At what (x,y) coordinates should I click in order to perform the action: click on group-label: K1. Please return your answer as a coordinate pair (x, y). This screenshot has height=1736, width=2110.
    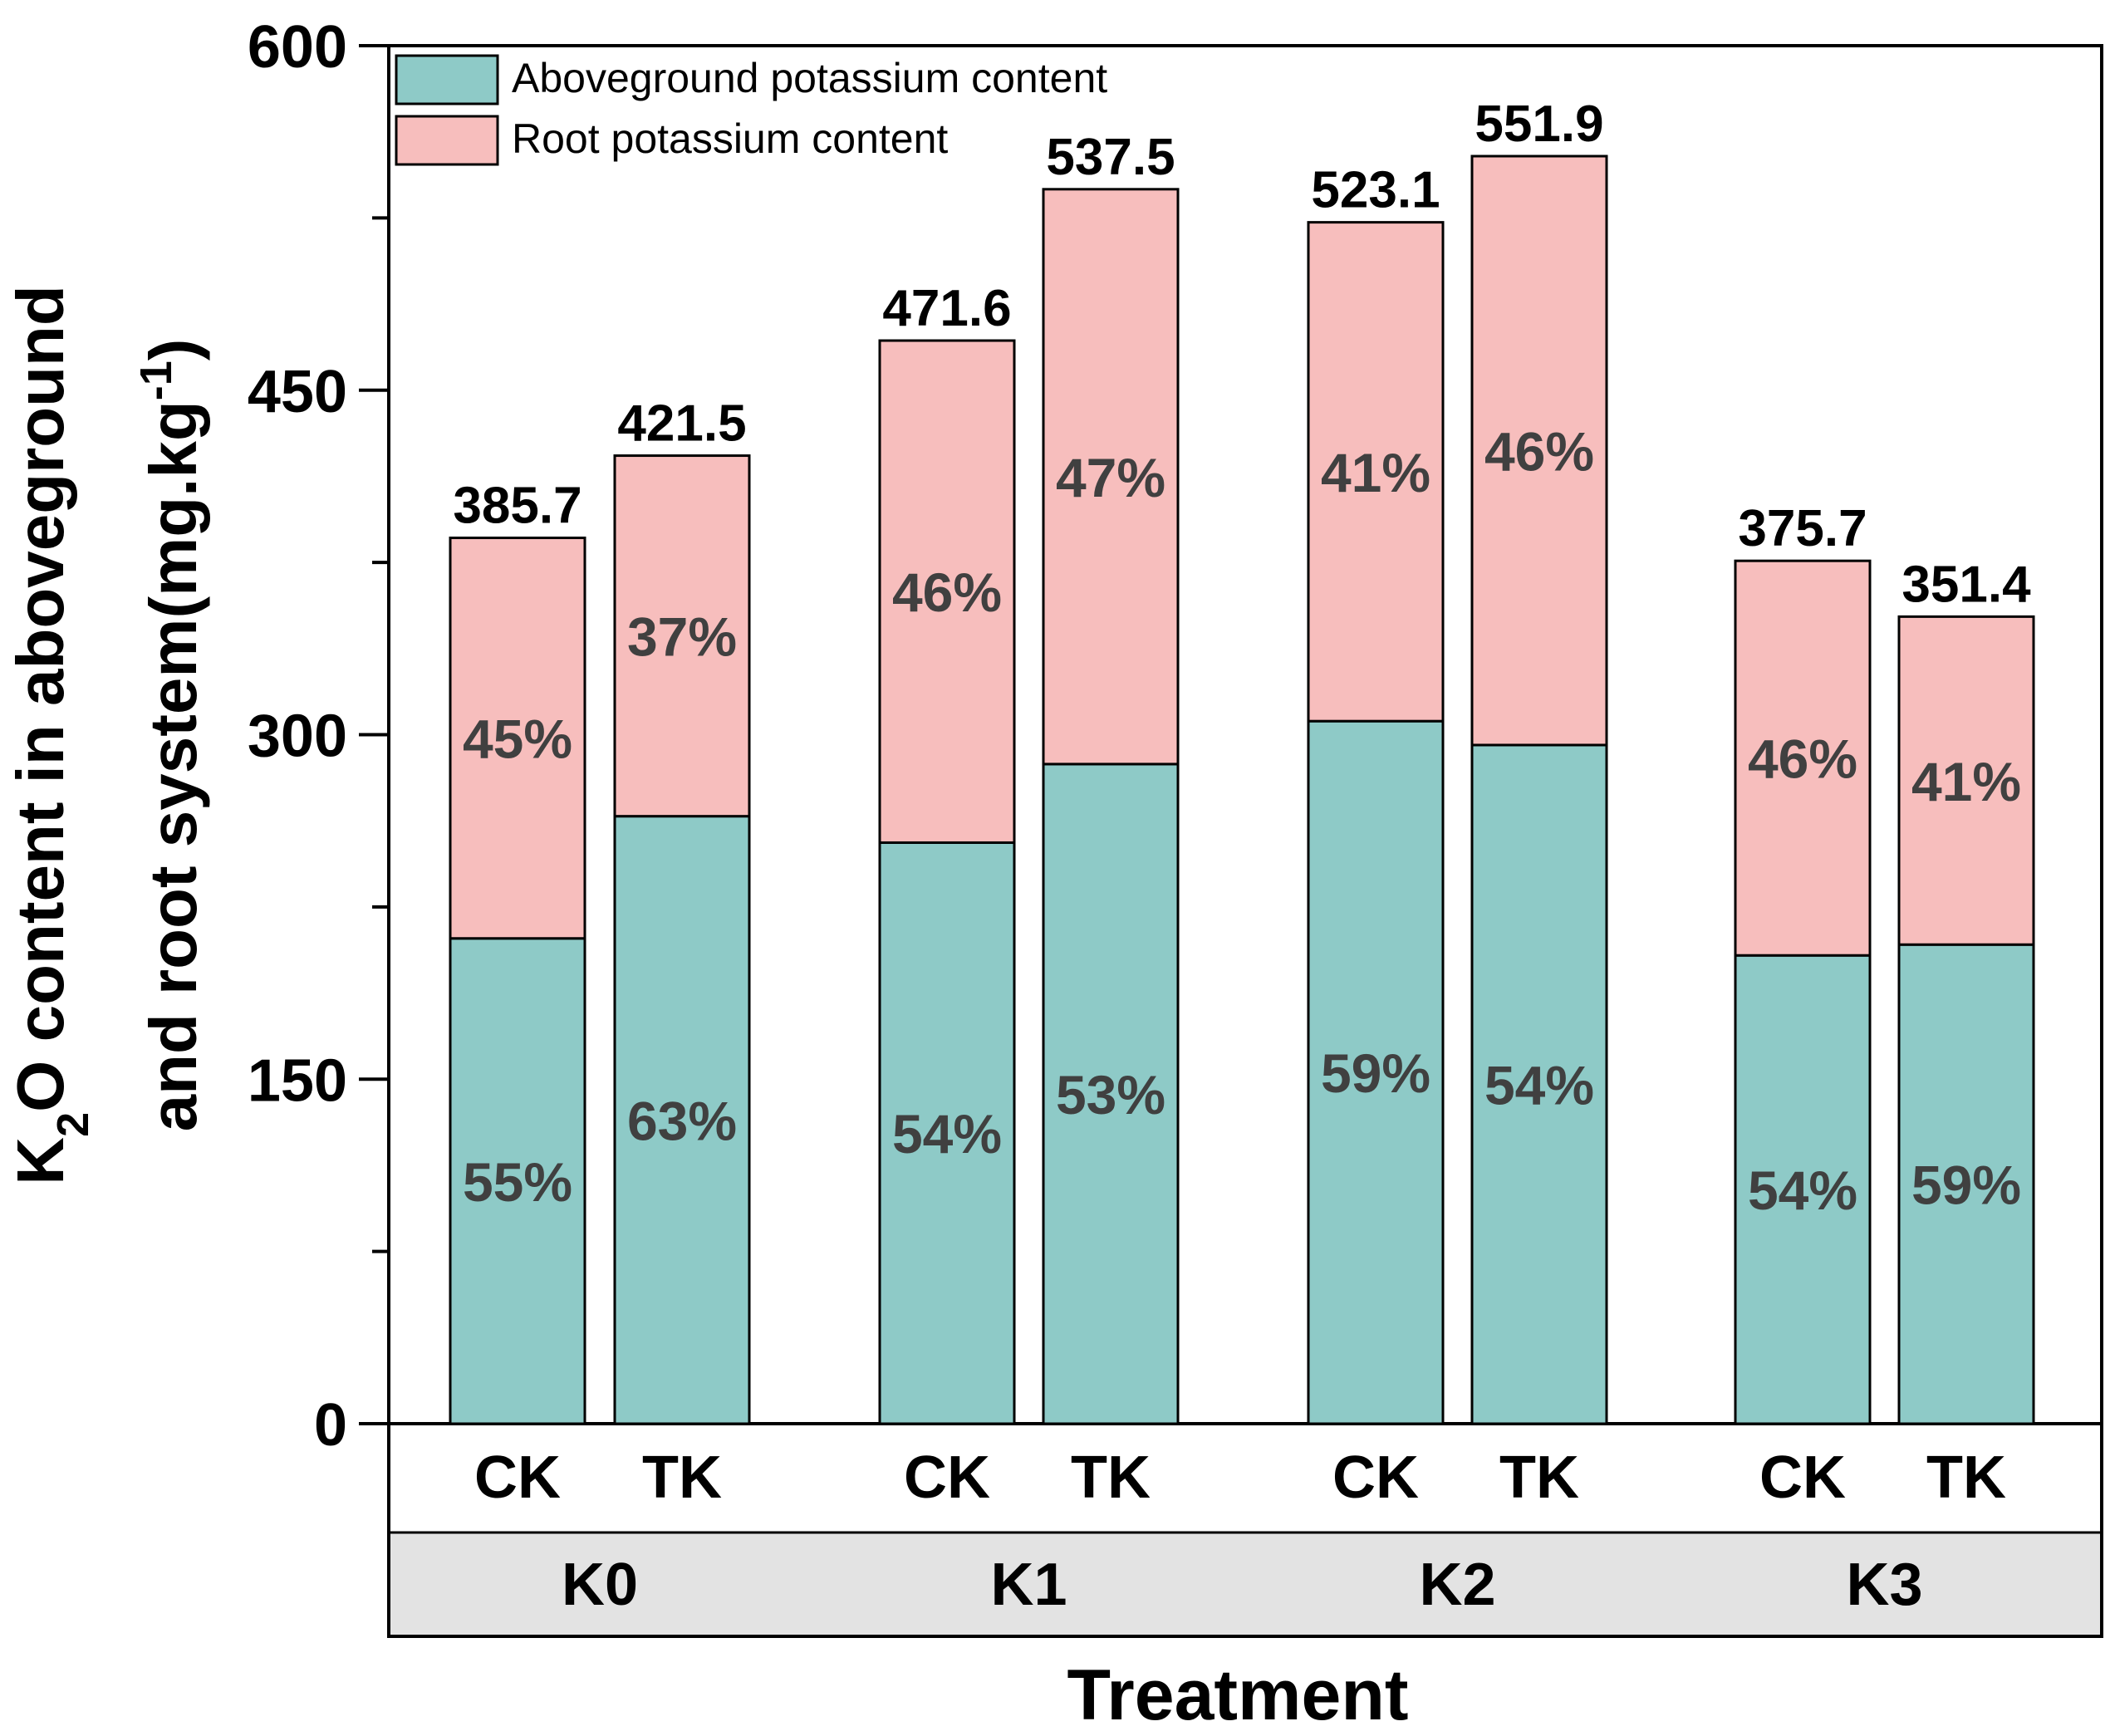
    Looking at the image, I should click on (1028, 1585).